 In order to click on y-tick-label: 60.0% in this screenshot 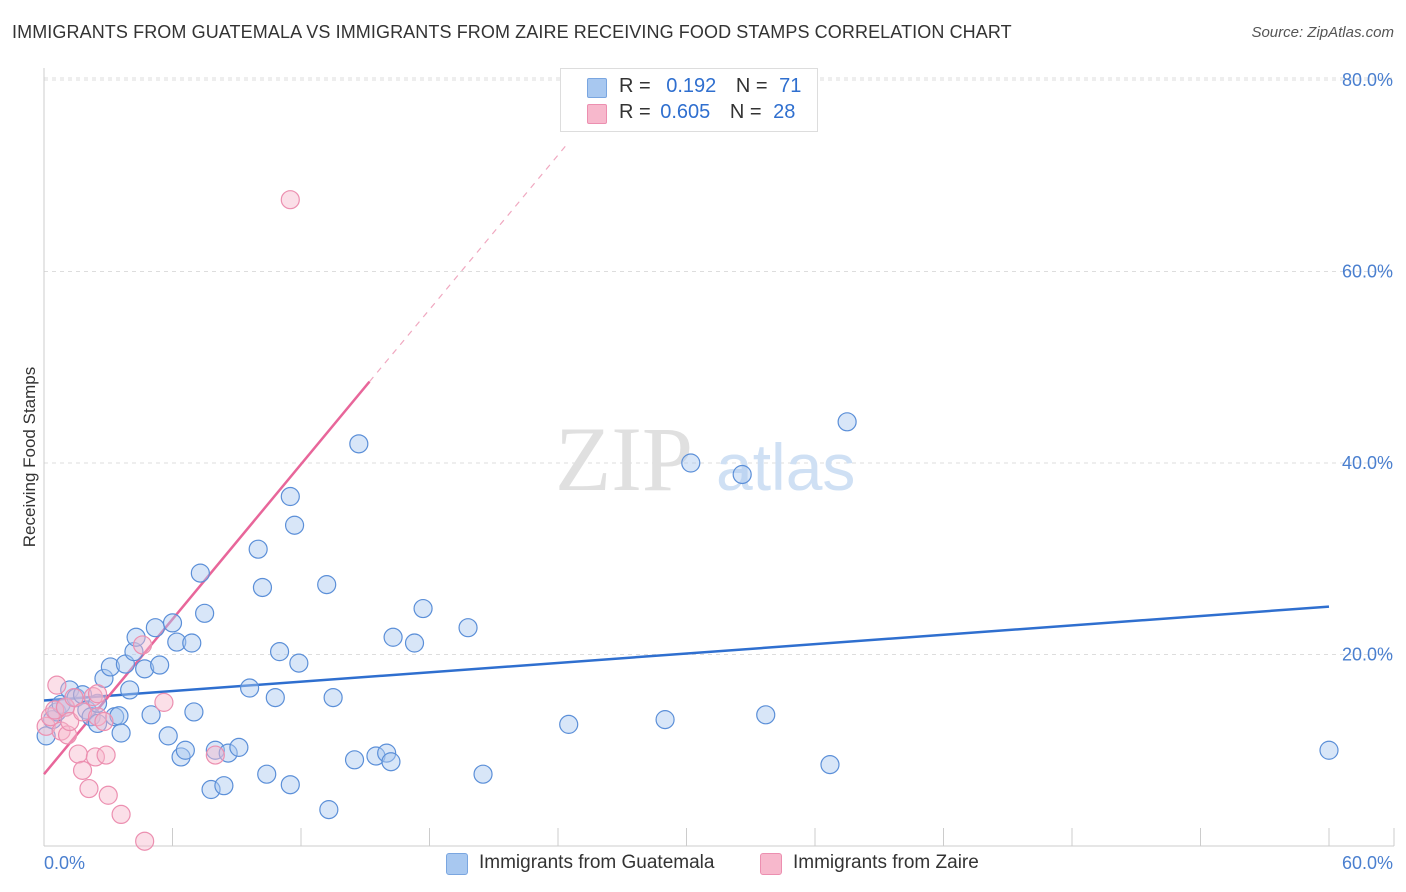, I will do `click(1367, 272)`.